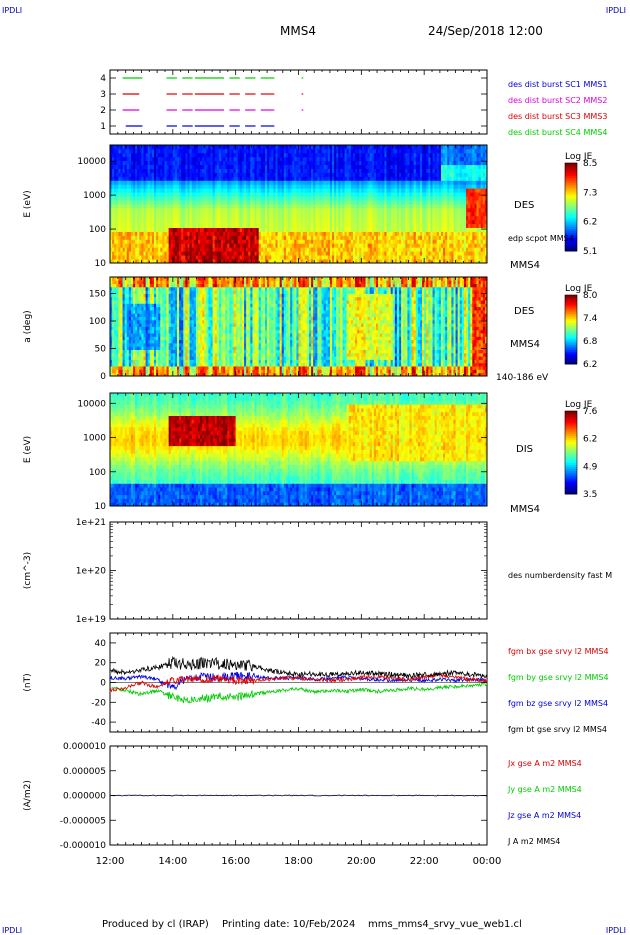 This screenshot has height=935, width=630. Describe the element at coordinates (557, 100) in the screenshot. I see `availability-legend-1: des dist burst SC2 MMS2` at that location.